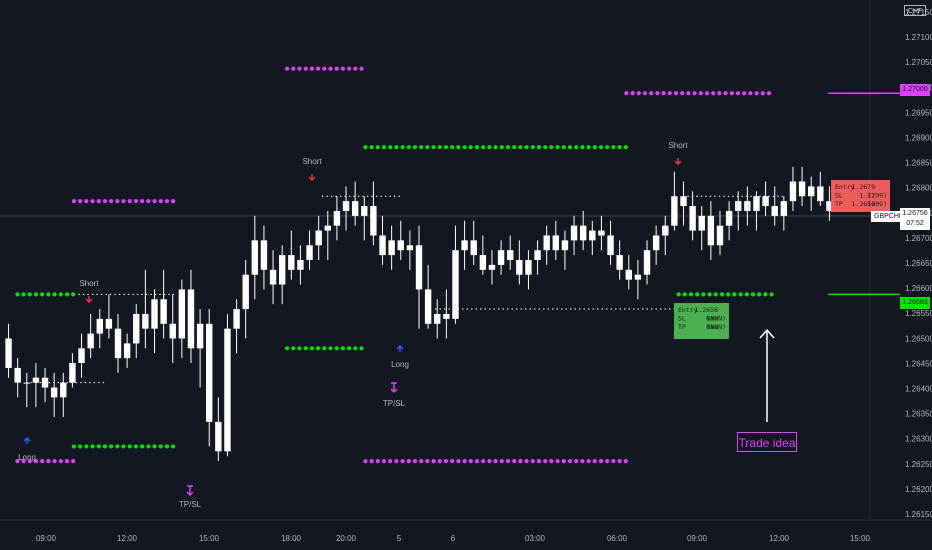  Describe the element at coordinates (860, 538) in the screenshot. I see `time-tick-label: 15:00` at that location.